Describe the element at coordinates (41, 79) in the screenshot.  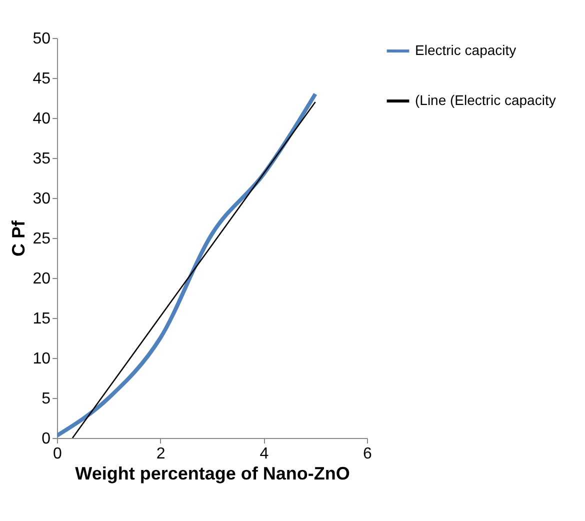
I see `y-tick-label: 45` at that location.